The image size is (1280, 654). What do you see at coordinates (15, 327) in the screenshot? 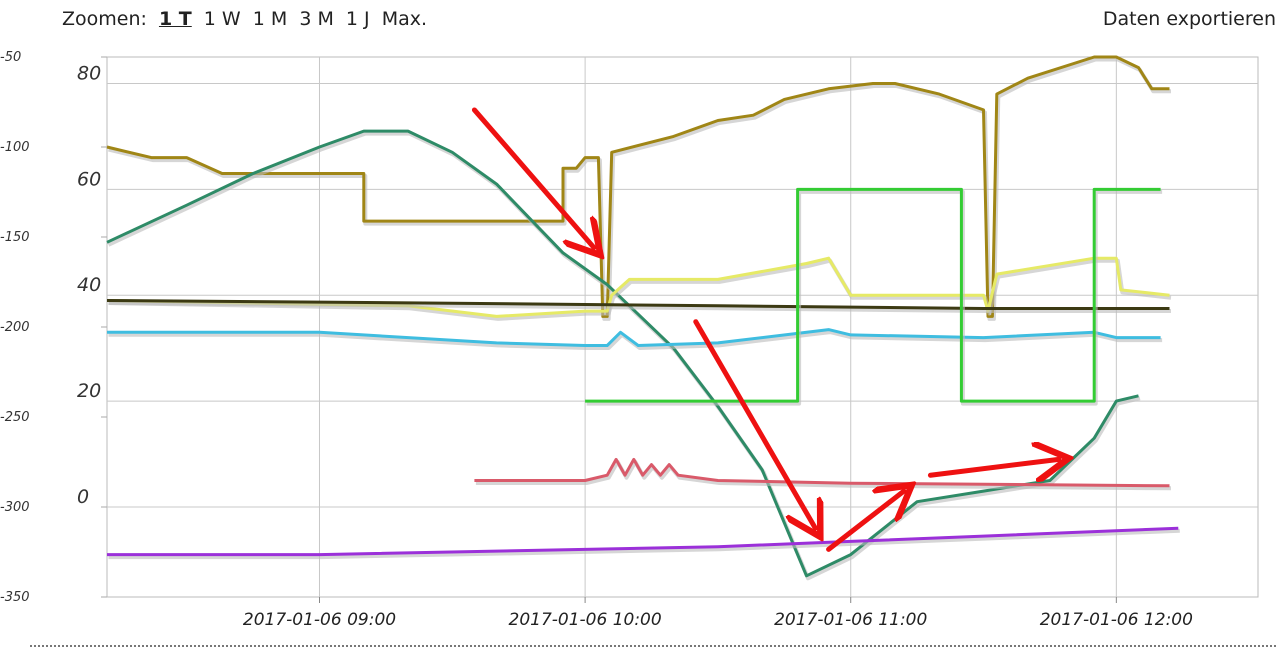
I see `right-axis-tick-label: -200` at bounding box center [15, 327].